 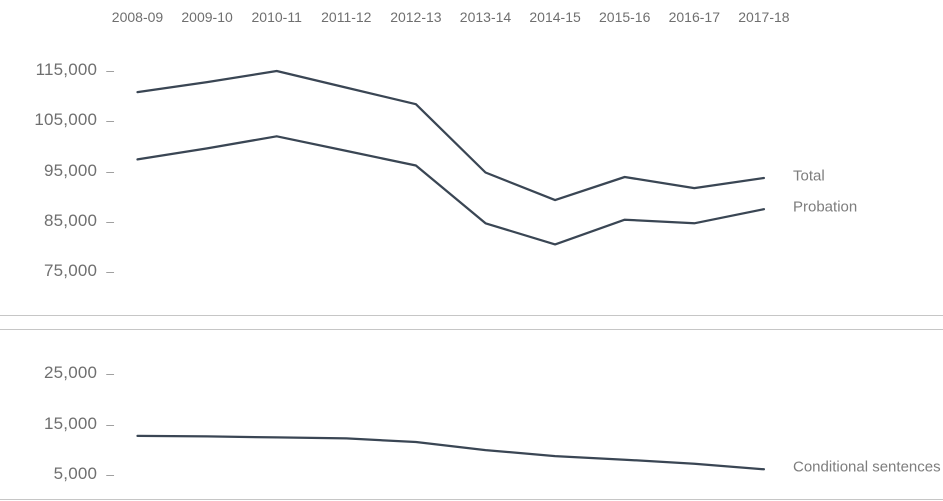 I want to click on y-axis-tick-label: 95,000, so click(x=71, y=170).